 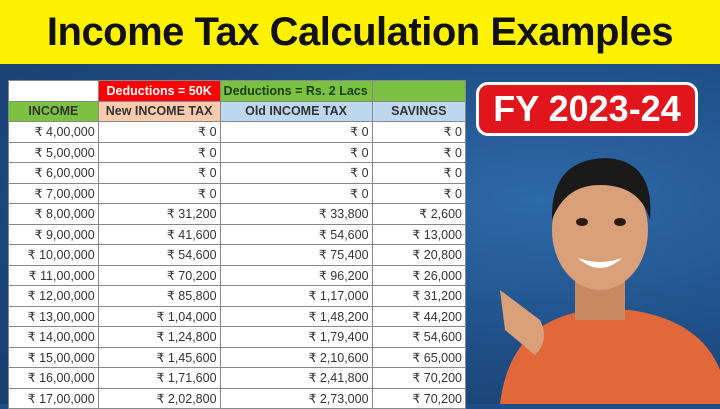 What do you see at coordinates (419, 275) in the screenshot?
I see `cell-savings: ₹ 26,000` at bounding box center [419, 275].